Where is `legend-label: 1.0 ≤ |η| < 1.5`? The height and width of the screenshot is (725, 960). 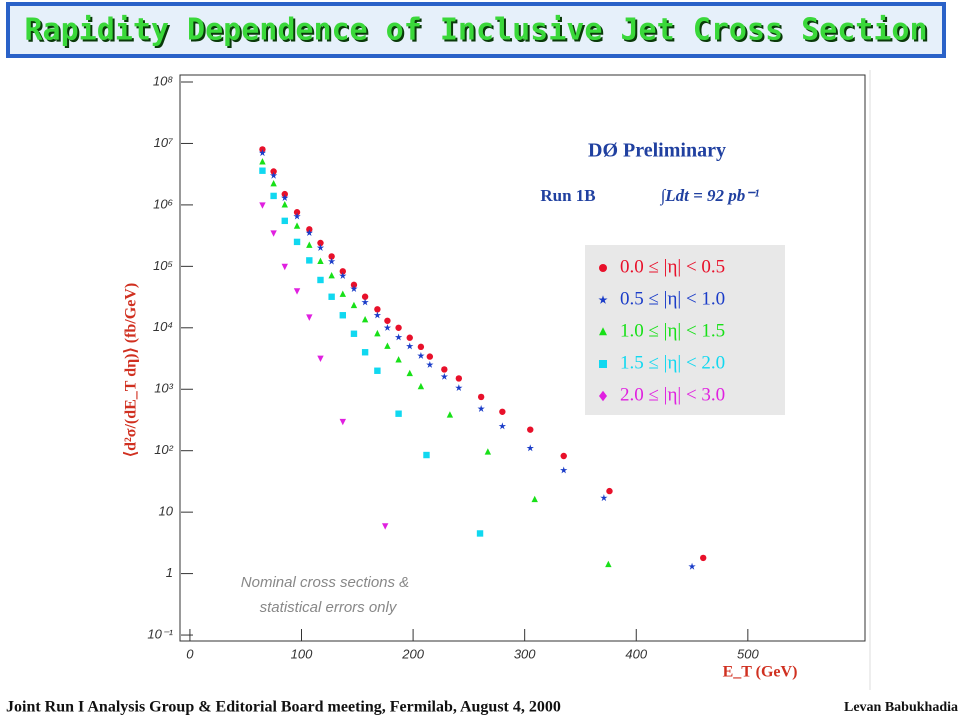 legend-label: 1.0 ≤ |η| < 1.5 is located at coordinates (672, 330).